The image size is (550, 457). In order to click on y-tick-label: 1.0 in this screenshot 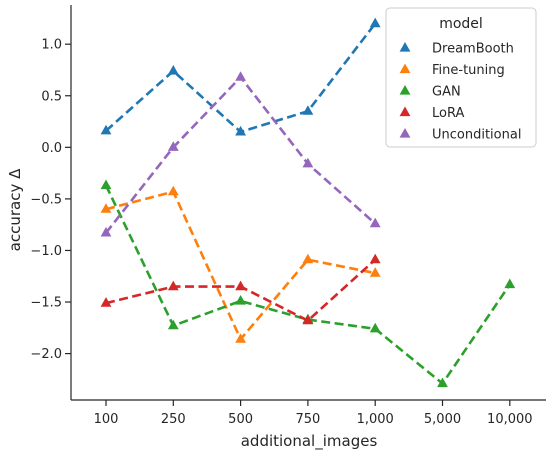, I will do `click(51, 45)`.